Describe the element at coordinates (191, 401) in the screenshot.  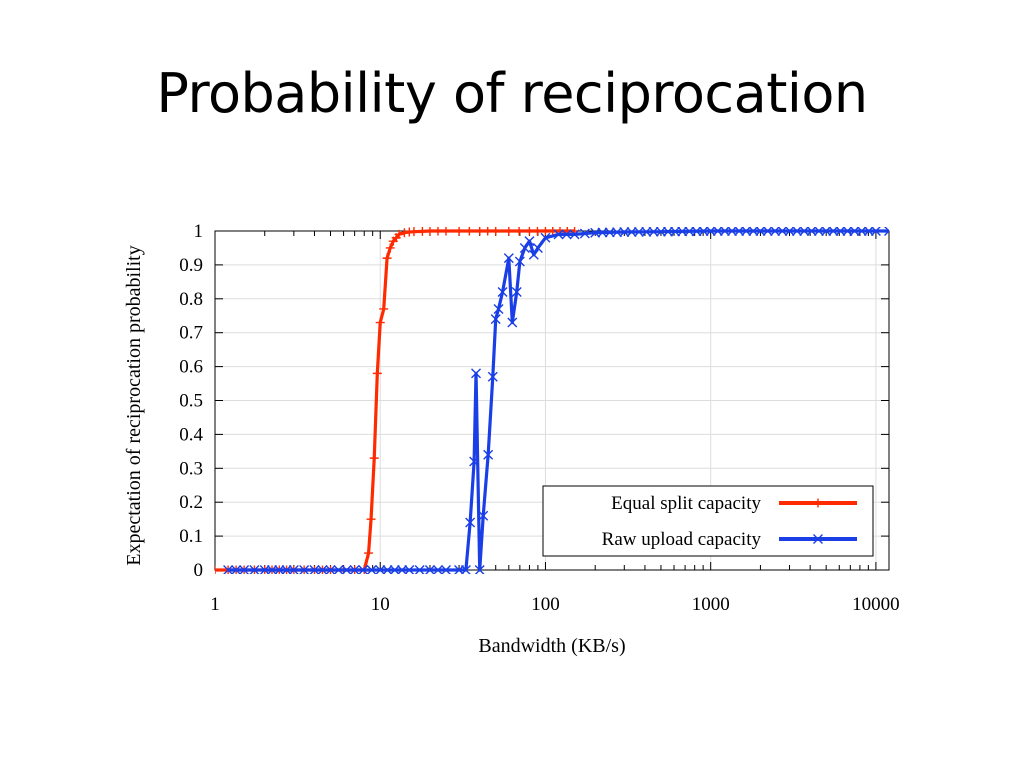
I see `y-tick-label: 0.5` at that location.